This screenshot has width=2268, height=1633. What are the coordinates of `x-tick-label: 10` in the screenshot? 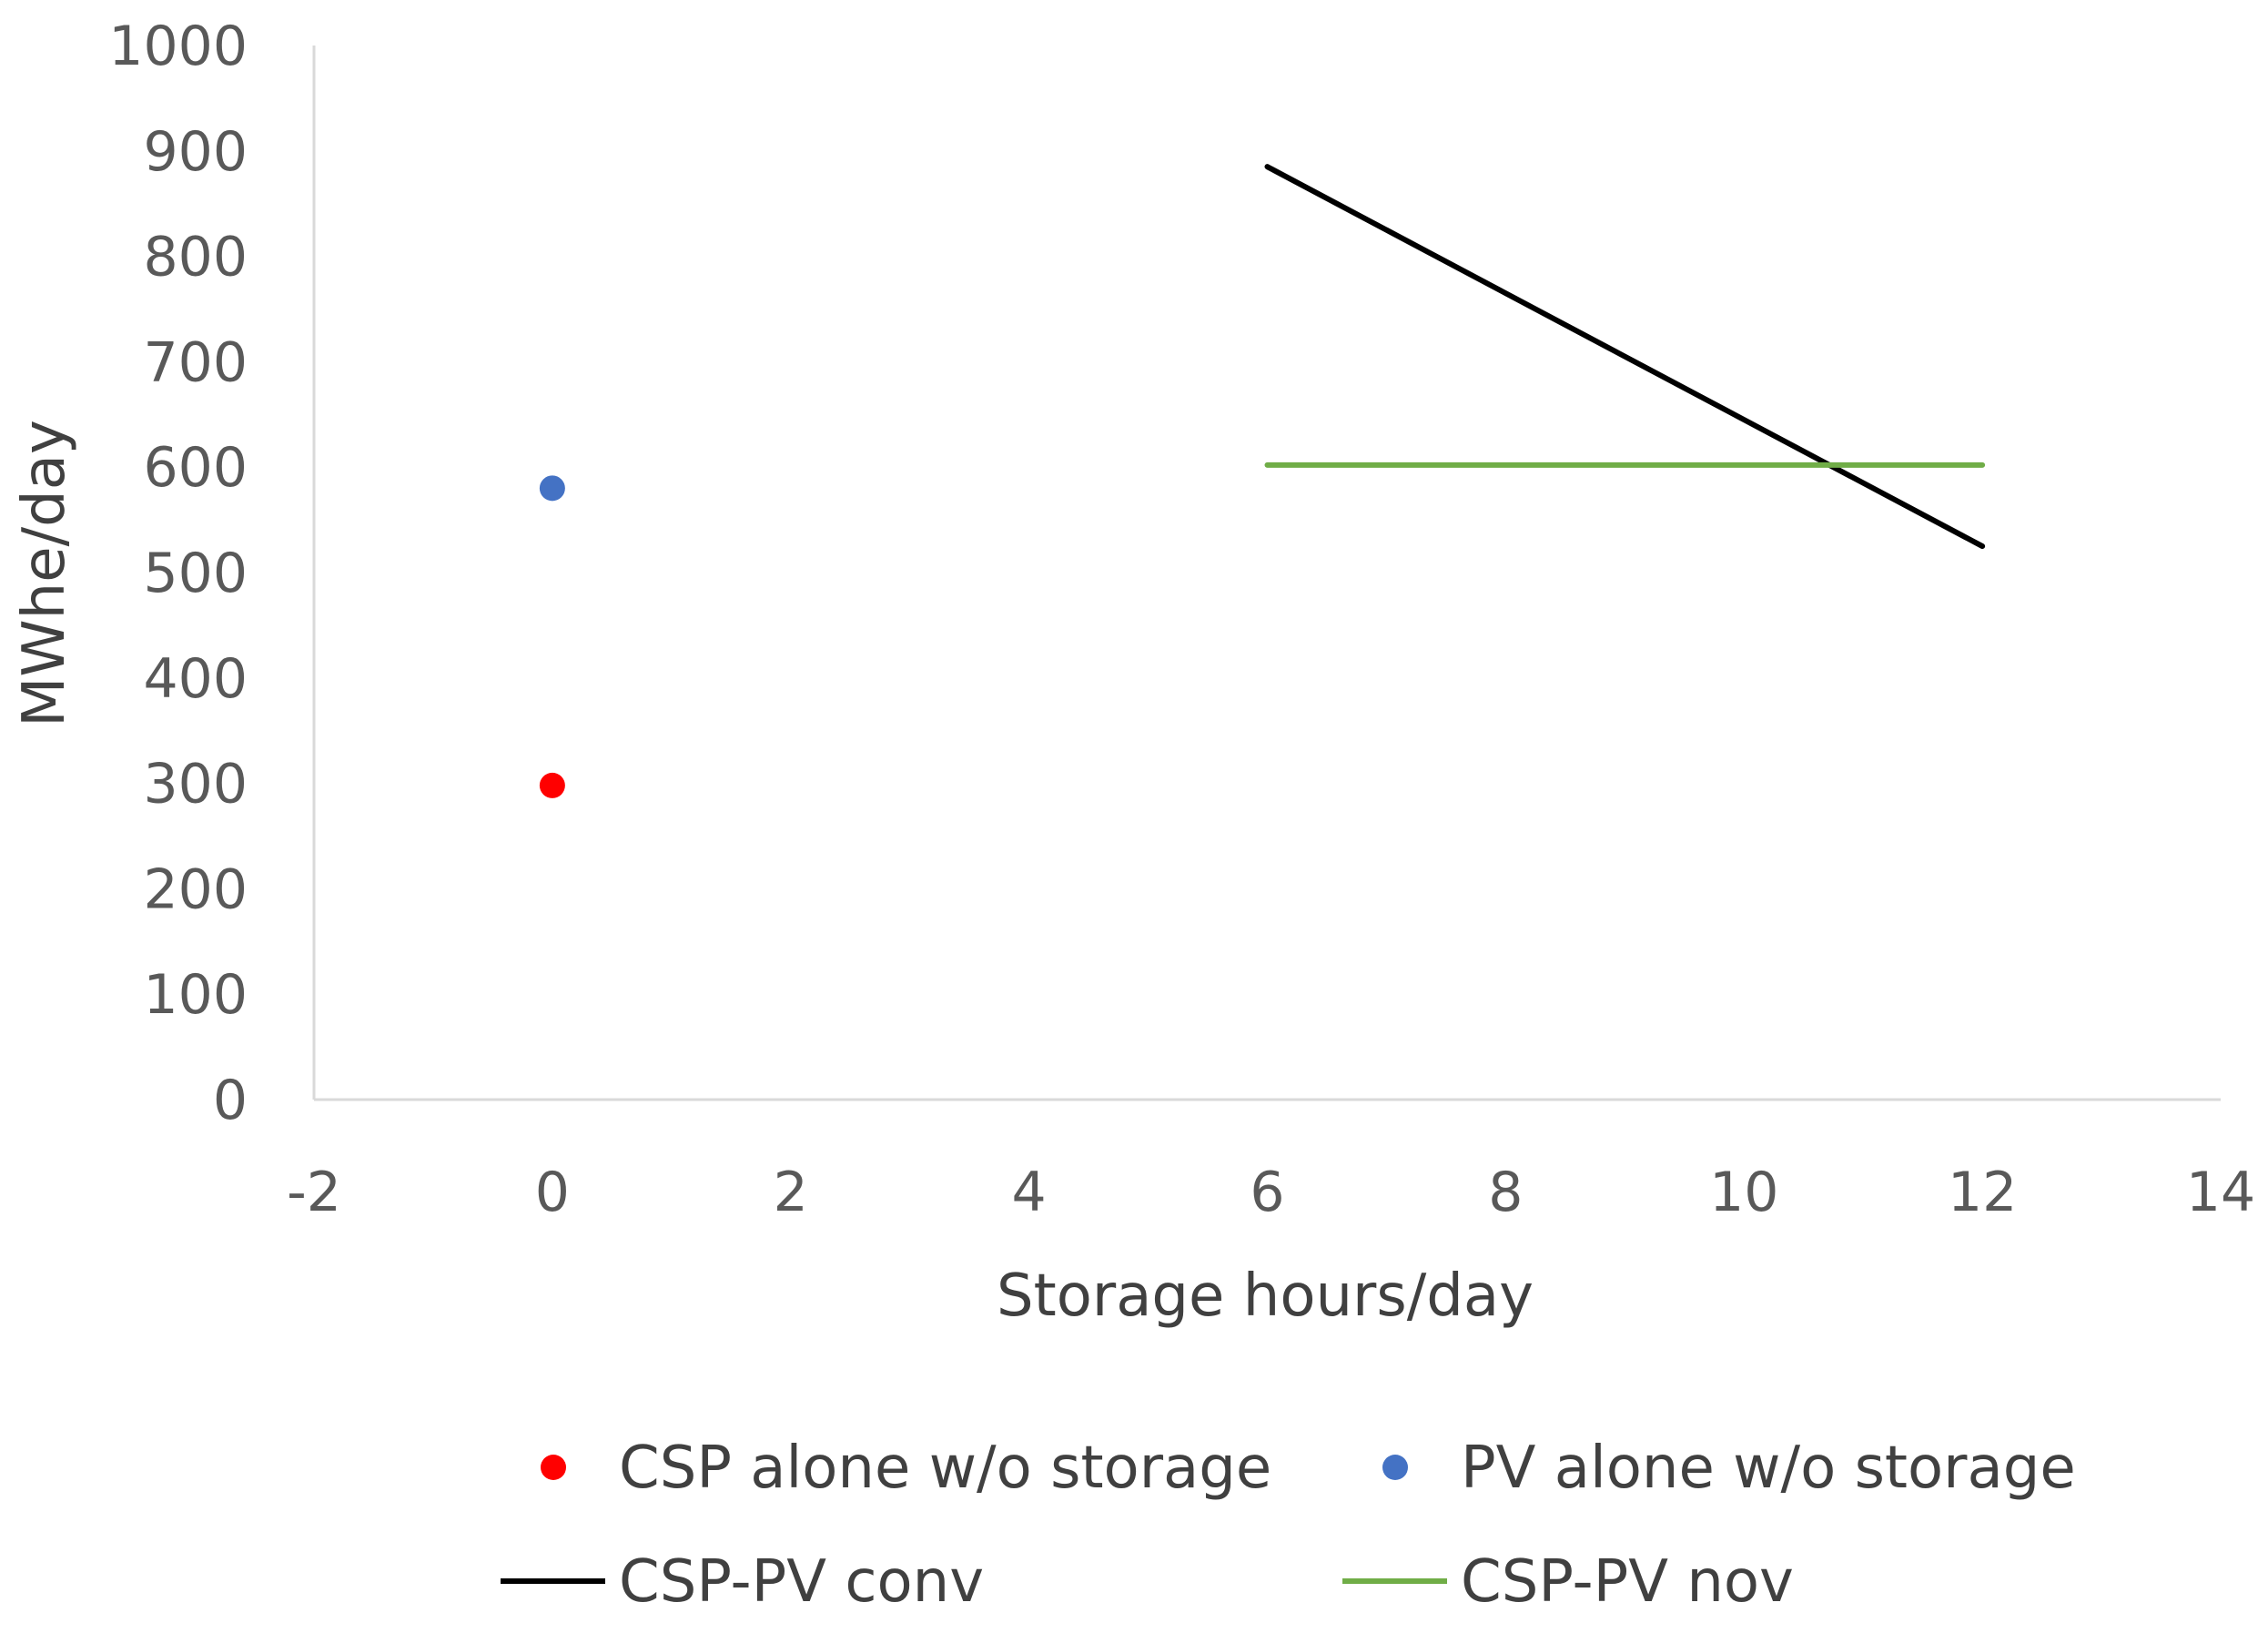 It's located at (1743, 1192).